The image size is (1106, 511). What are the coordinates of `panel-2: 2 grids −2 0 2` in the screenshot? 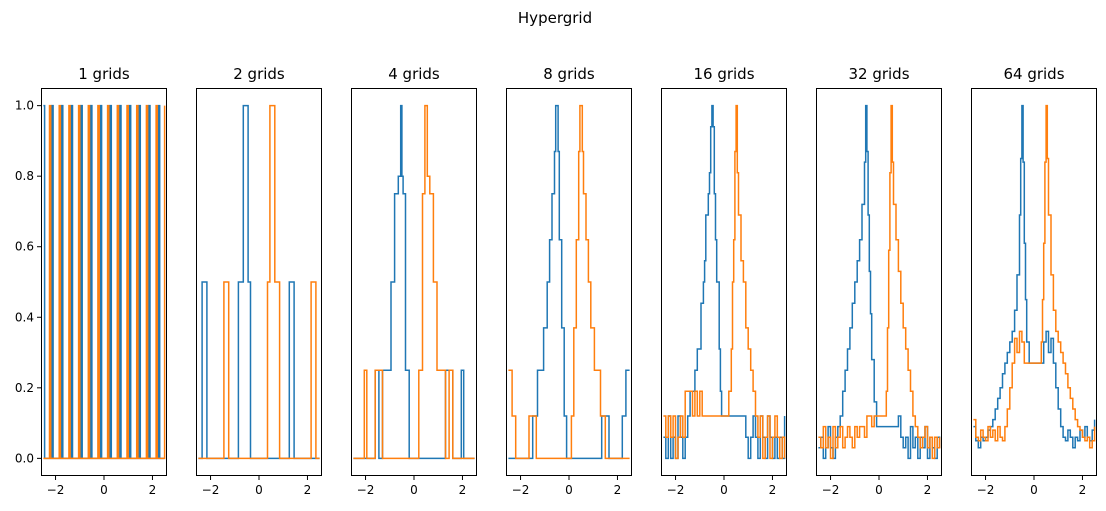 It's located at (259, 281).